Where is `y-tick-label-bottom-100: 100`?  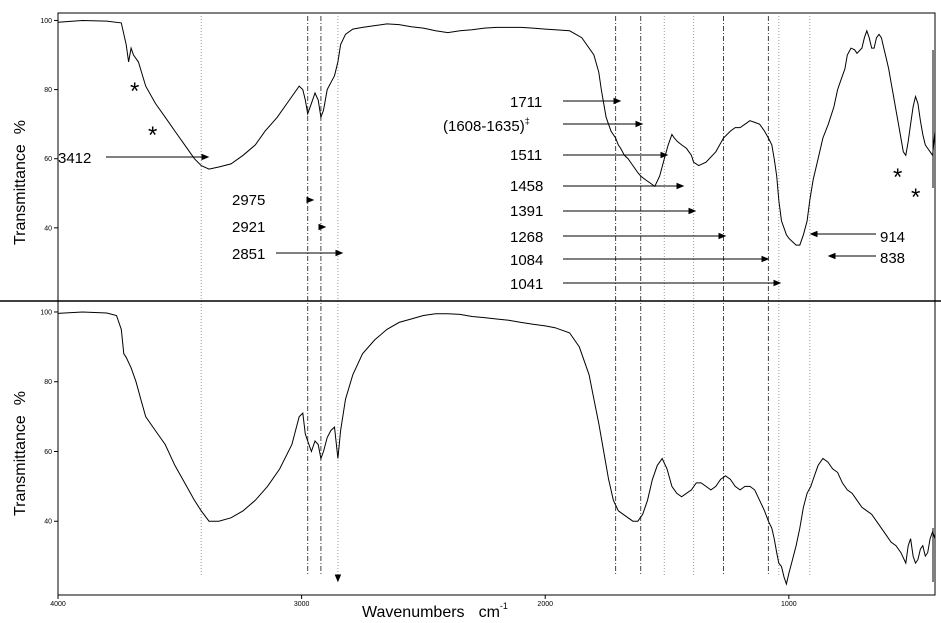
y-tick-label-bottom-100: 100 is located at coordinates (46, 312).